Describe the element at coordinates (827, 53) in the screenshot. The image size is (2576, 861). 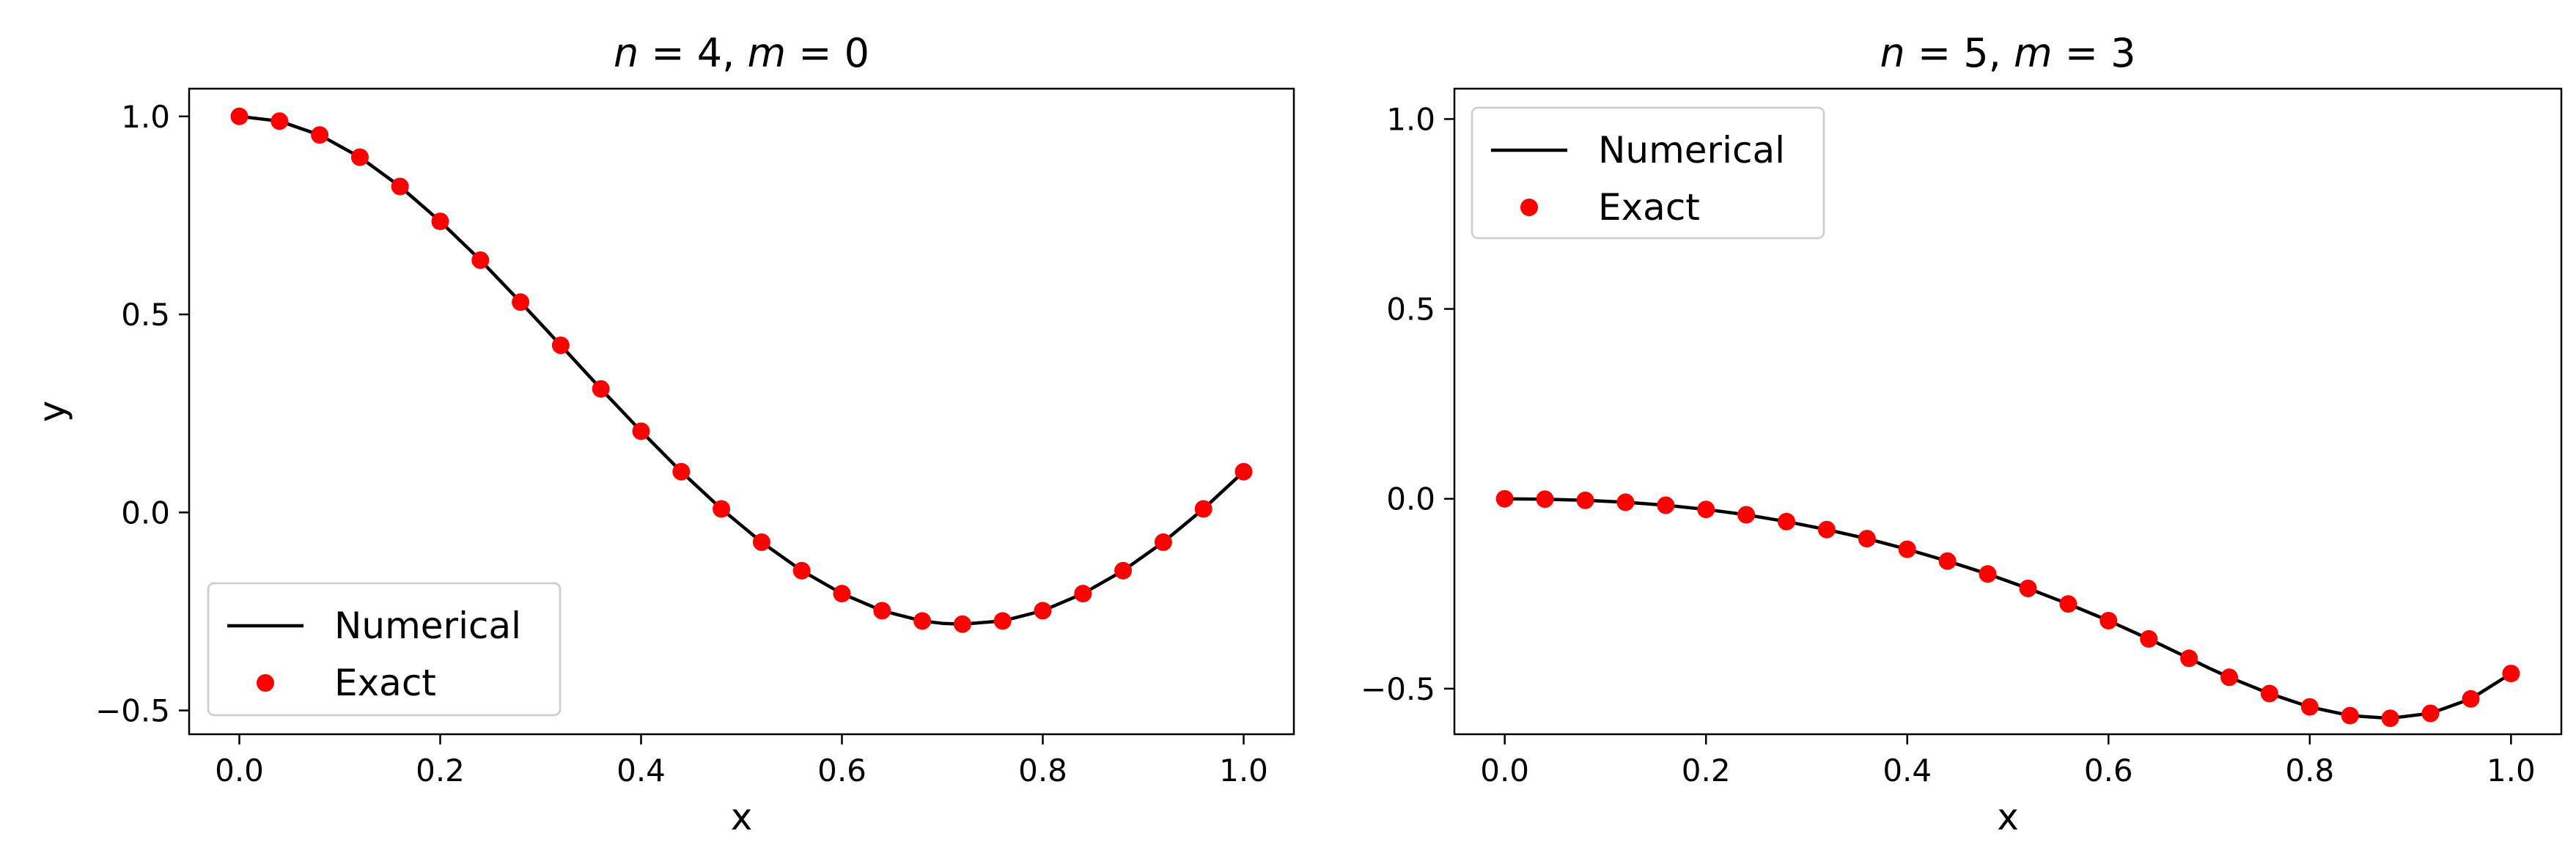
I see `chart-title-part: = 0` at that location.